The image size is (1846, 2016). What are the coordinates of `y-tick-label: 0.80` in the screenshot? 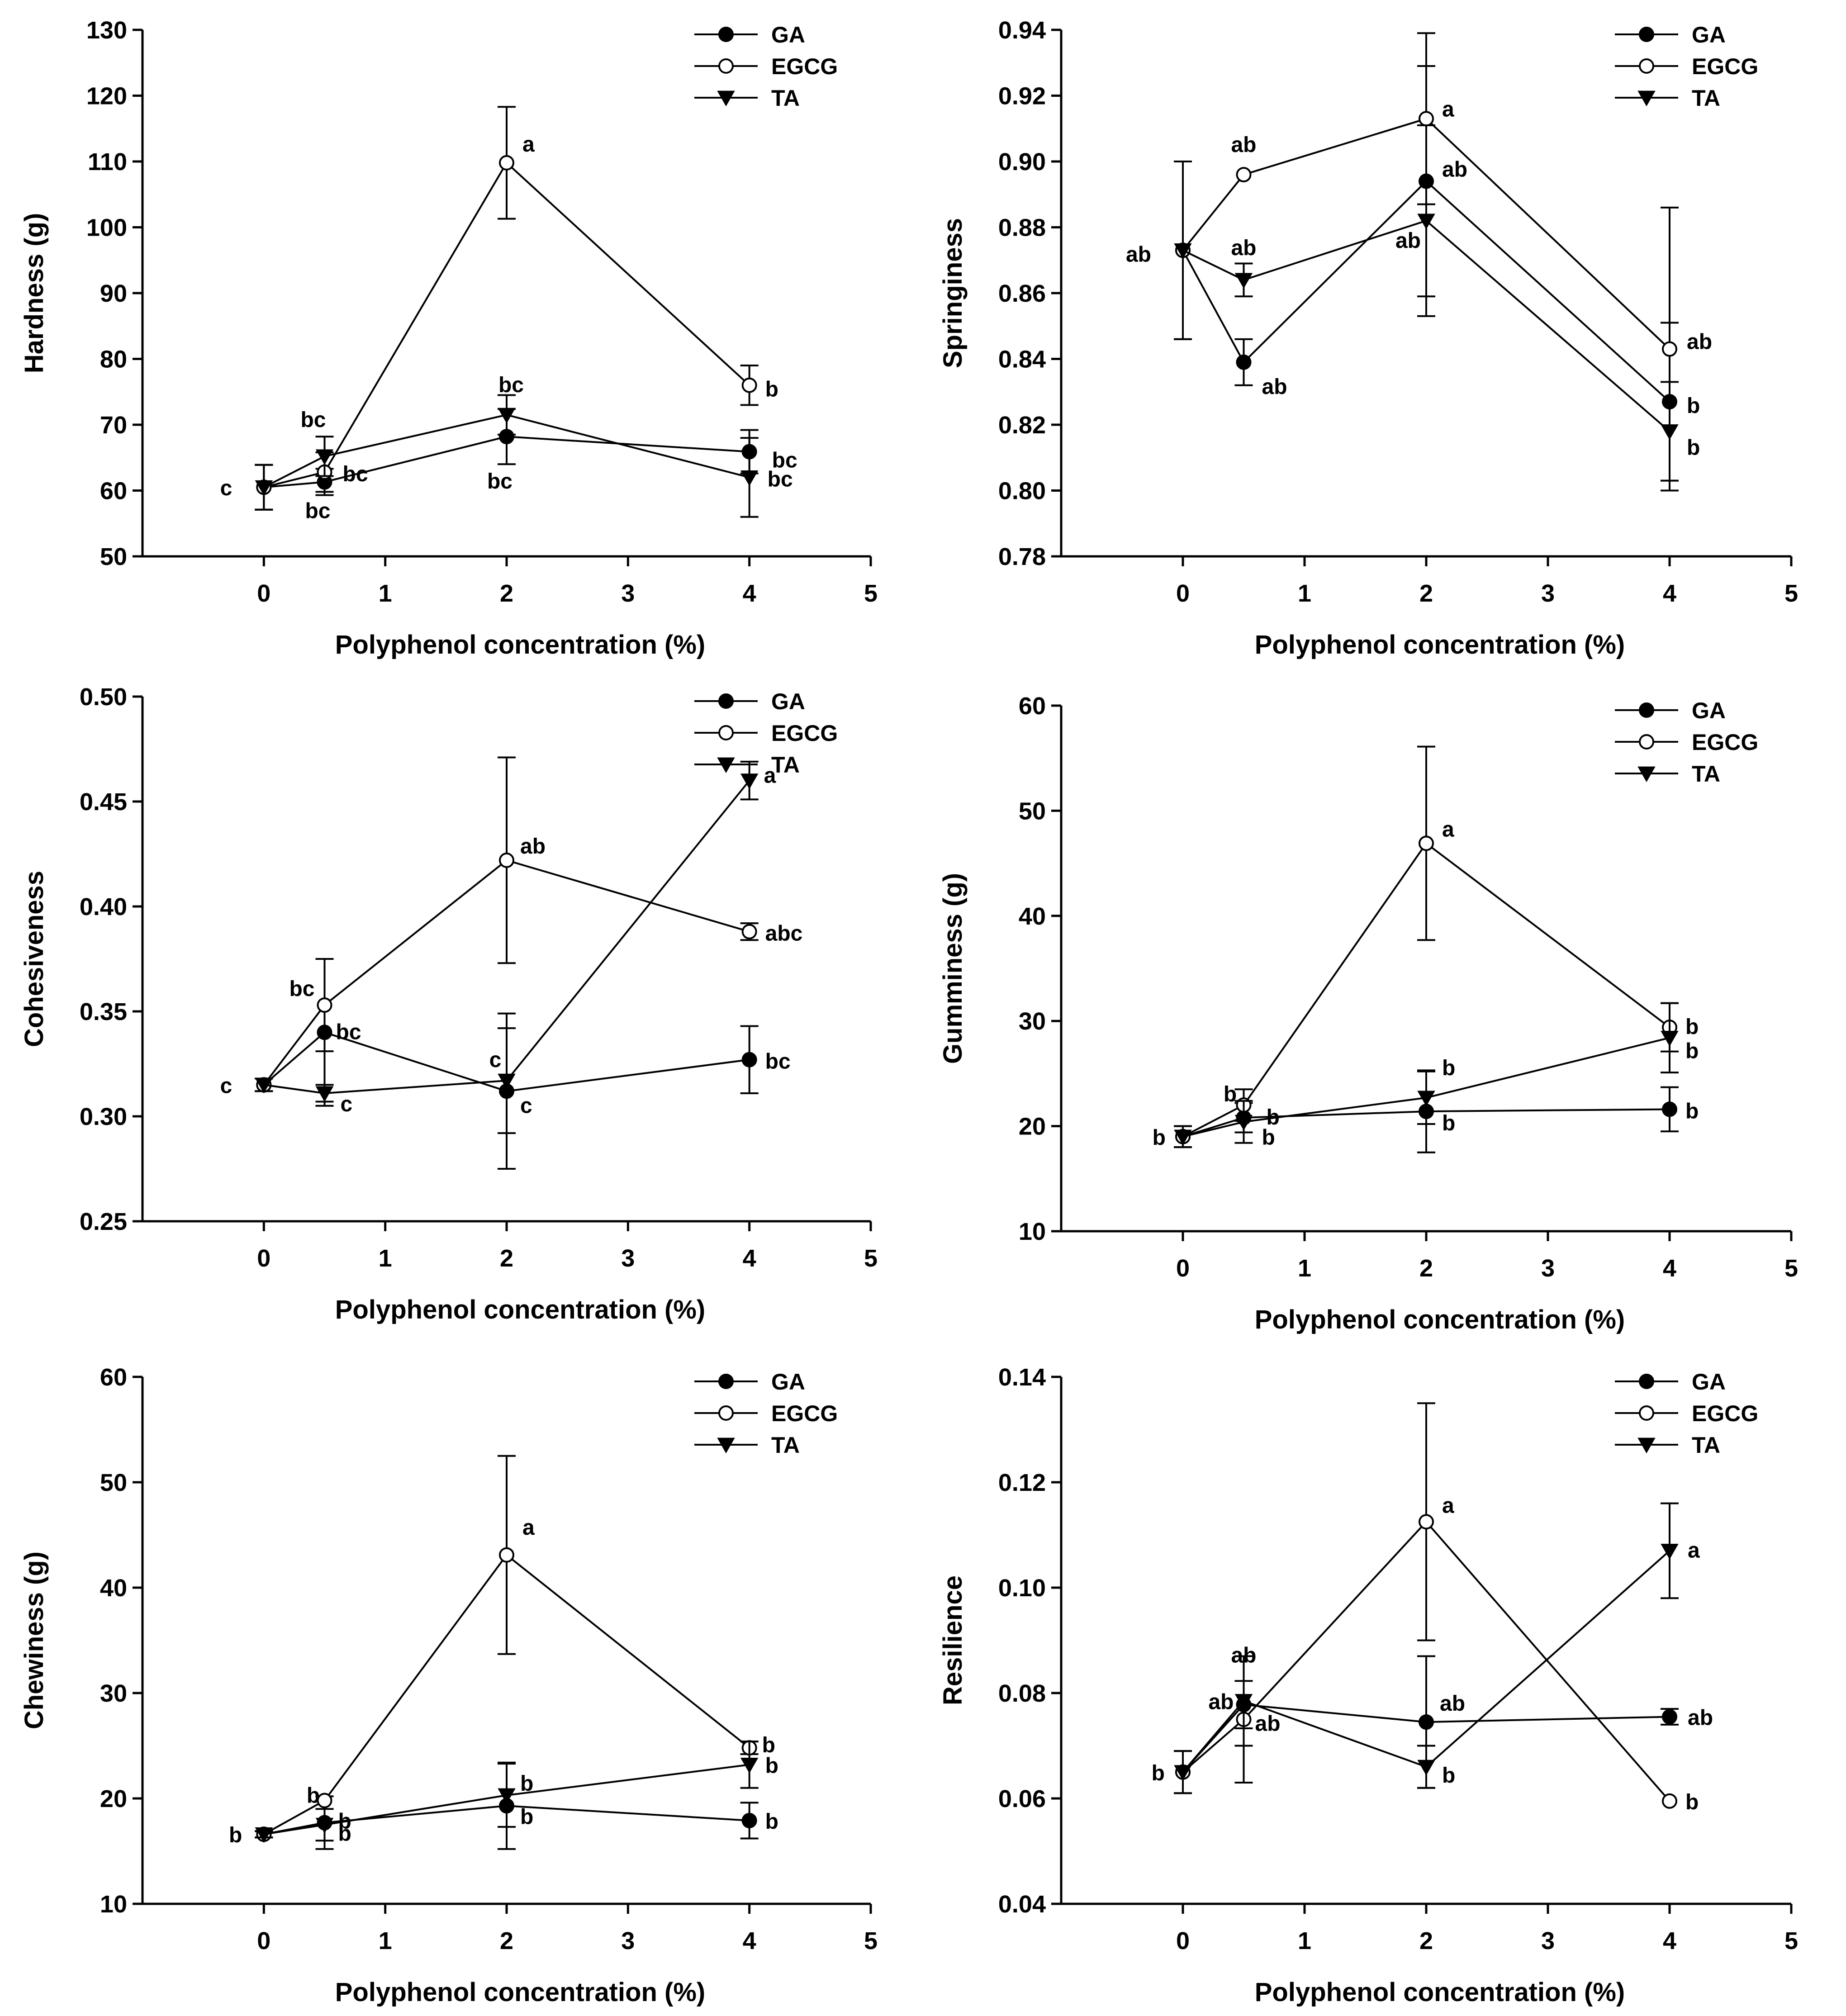 It's located at (1022, 491).